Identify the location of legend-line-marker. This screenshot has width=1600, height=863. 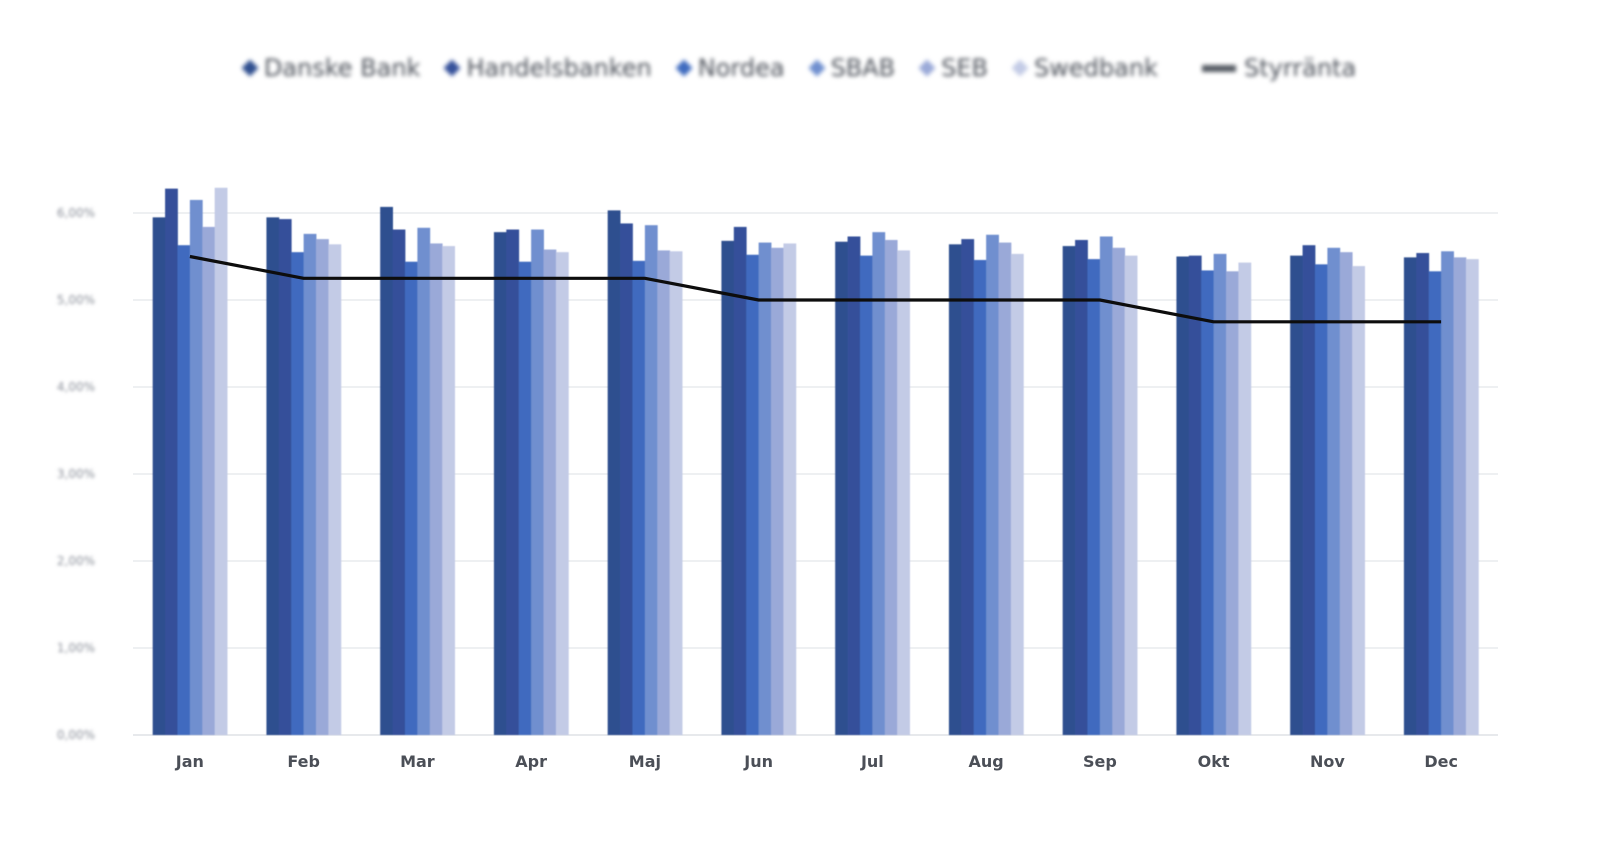
(1218, 68).